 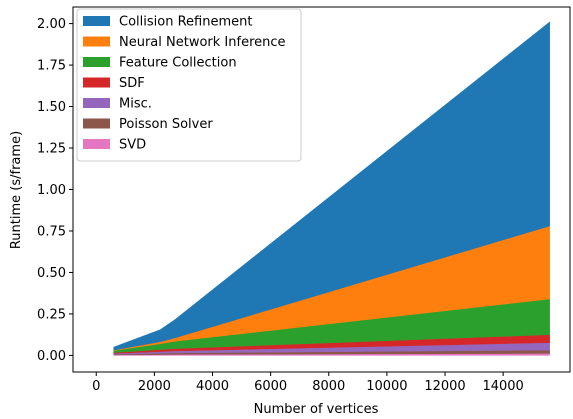 What do you see at coordinates (202, 42) in the screenshot?
I see `legend-label: Neural Network Inference` at bounding box center [202, 42].